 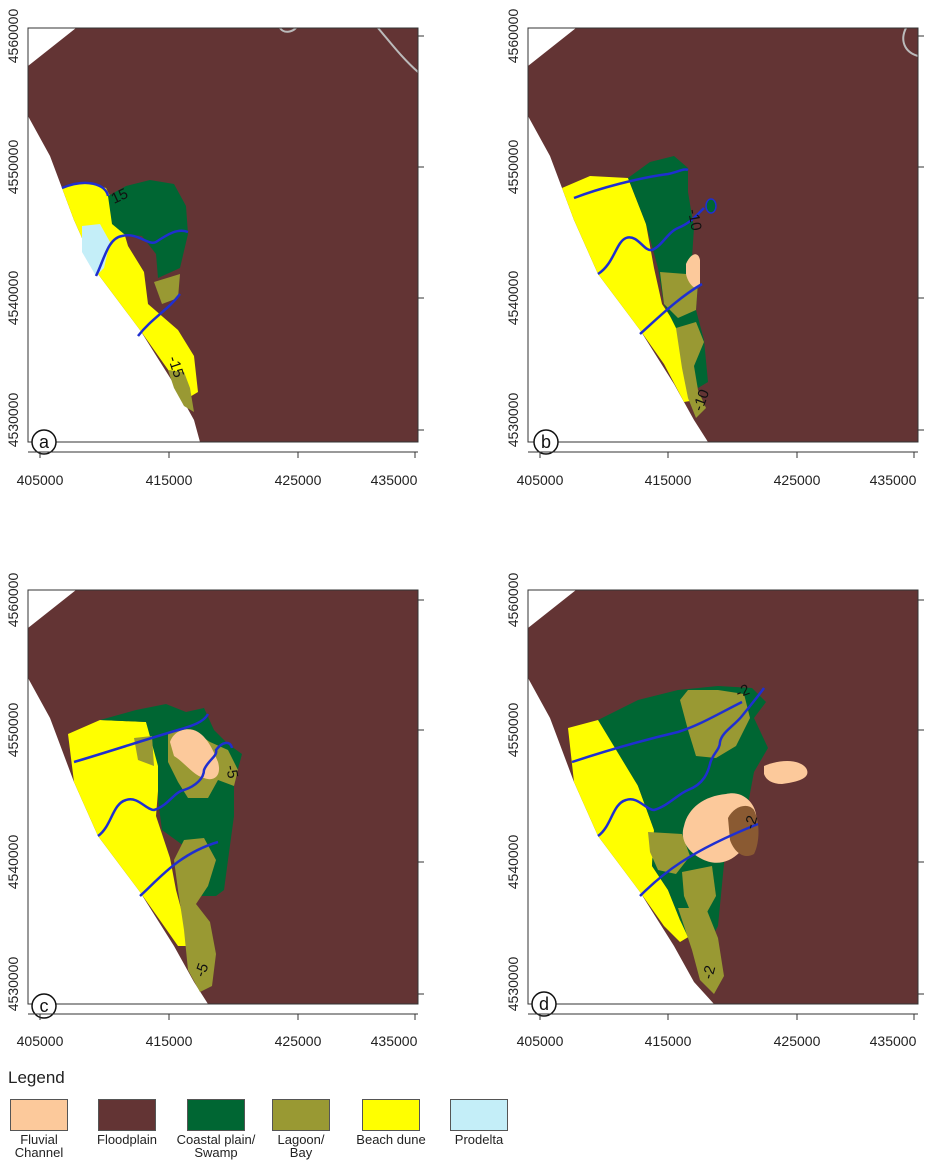 What do you see at coordinates (546, 442) in the screenshot?
I see `panel-letter-b: b` at bounding box center [546, 442].